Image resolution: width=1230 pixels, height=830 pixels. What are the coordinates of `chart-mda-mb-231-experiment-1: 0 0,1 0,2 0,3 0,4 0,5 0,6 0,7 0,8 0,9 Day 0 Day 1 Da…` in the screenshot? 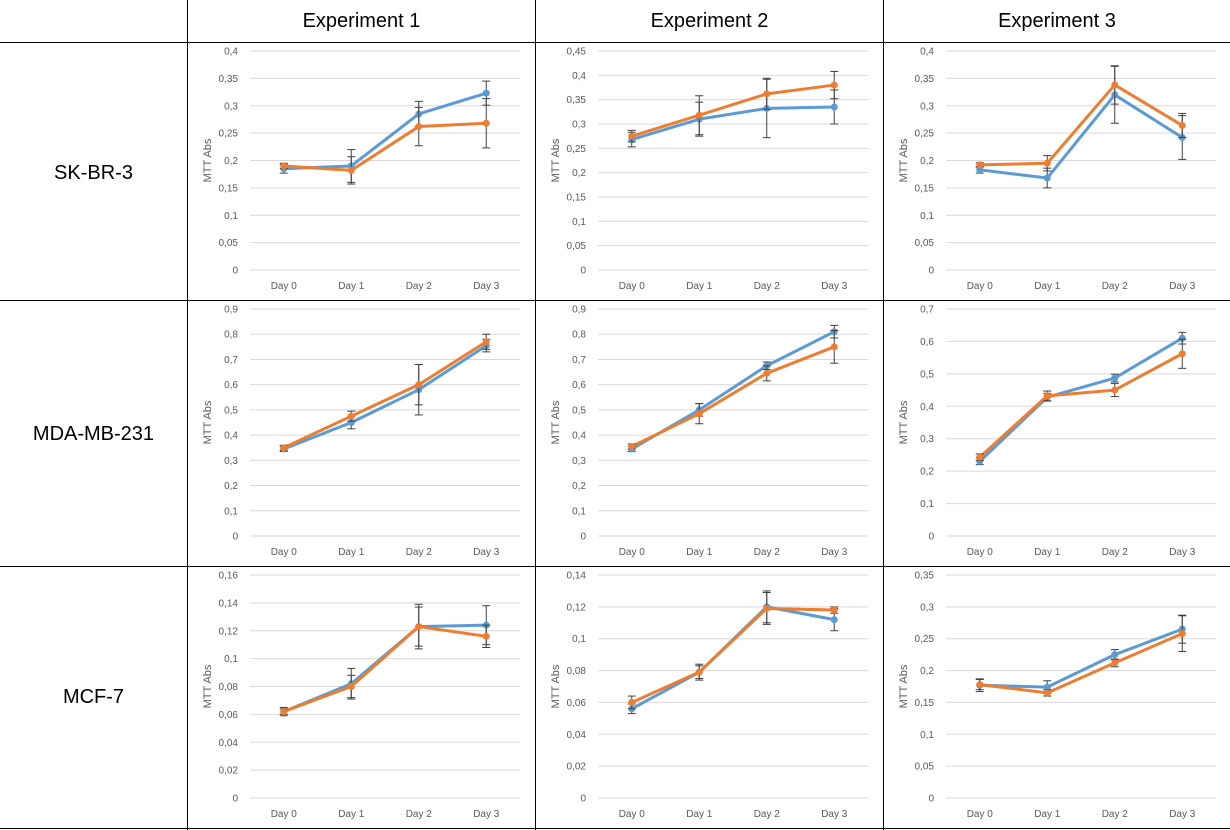 It's located at (361, 431).